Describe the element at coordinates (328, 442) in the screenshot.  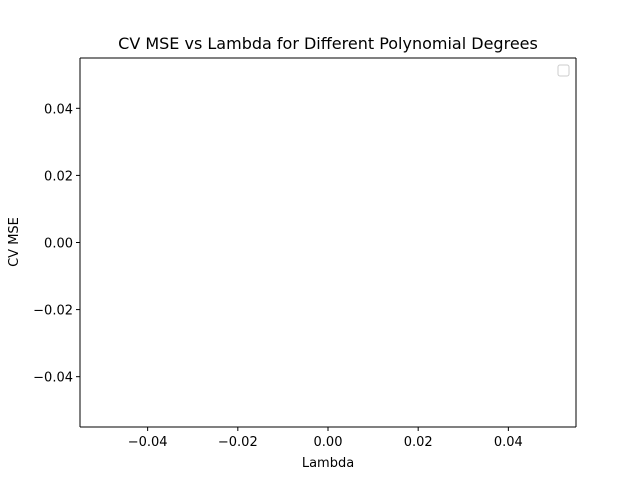
I see `x-tick-label: 0.00` at that location.